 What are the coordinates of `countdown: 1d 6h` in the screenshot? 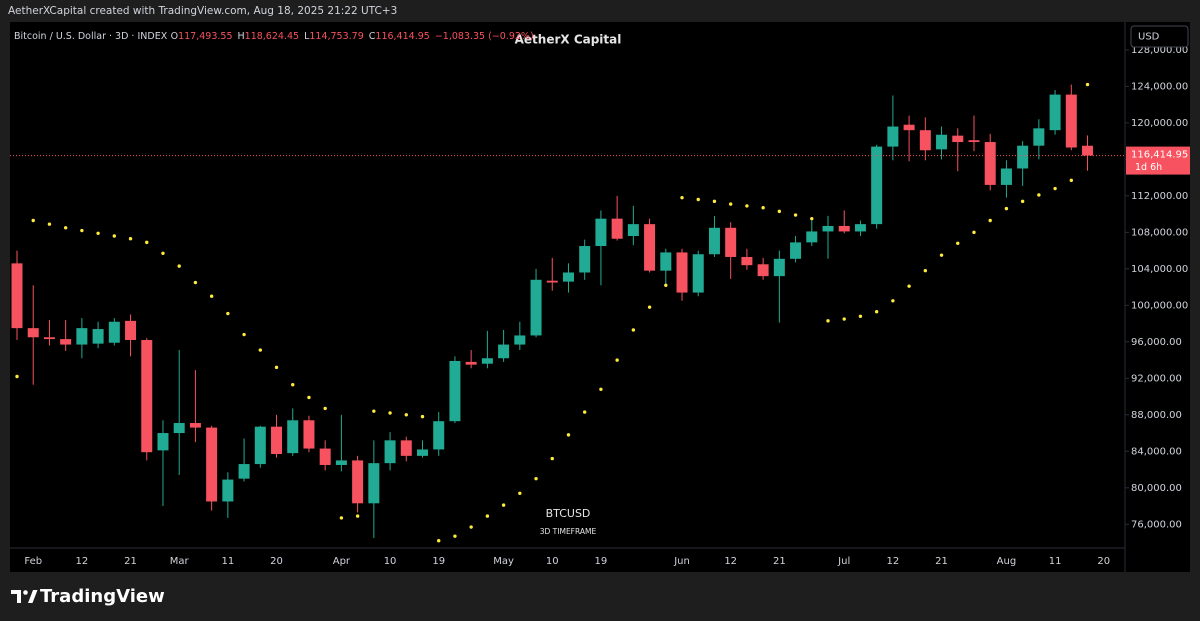 It's located at (1148, 167).